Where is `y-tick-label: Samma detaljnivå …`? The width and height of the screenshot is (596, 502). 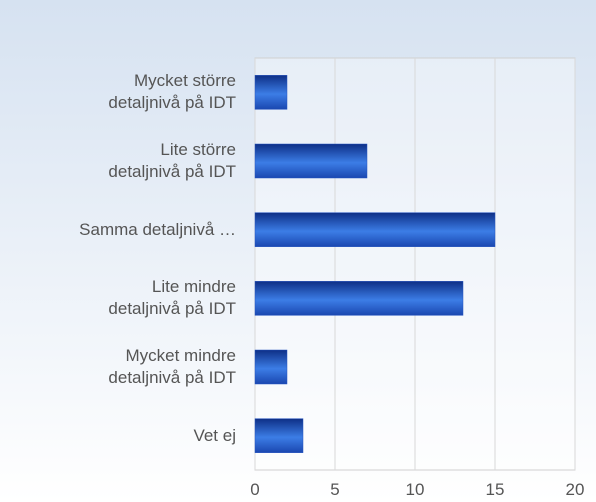 y-tick-label: Samma detaljnivå … is located at coordinates (157, 229).